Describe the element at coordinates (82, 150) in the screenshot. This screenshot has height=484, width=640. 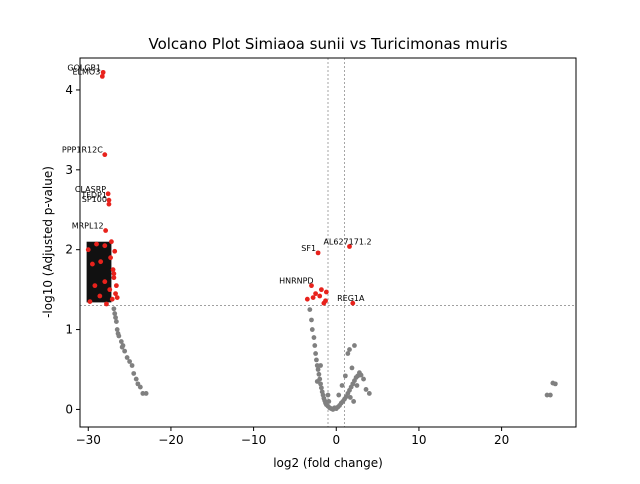
I see `gene-label: PPP1R12C` at that location.